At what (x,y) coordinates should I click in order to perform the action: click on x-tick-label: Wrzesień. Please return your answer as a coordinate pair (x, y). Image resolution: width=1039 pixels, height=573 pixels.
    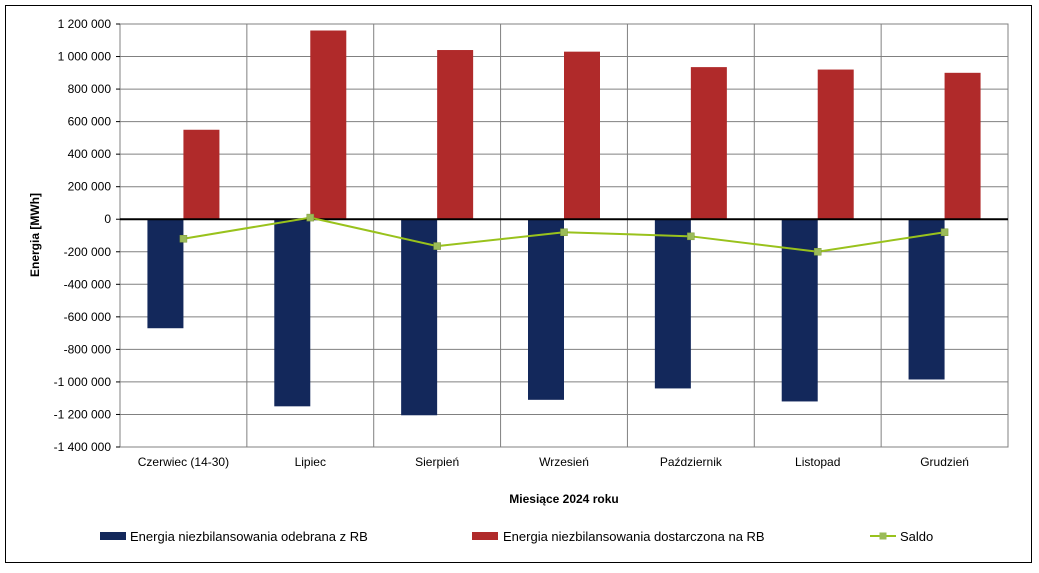
    Looking at the image, I should click on (564, 462).